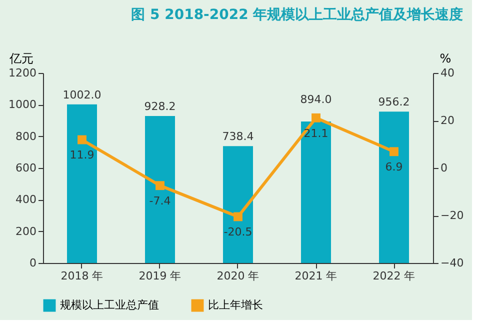  What do you see at coordinates (394, 102) in the screenshot?
I see `data-label: 956.2` at bounding box center [394, 102].